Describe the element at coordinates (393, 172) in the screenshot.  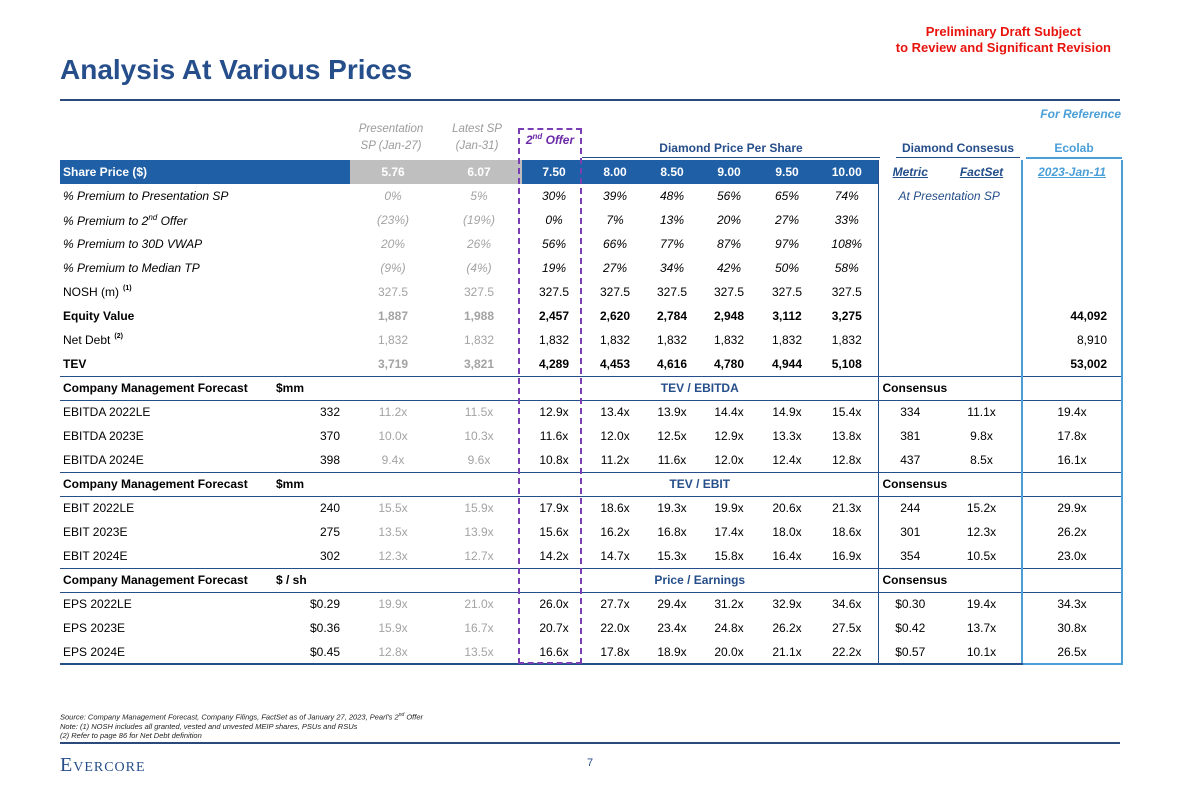
I see `share-price-value: 5.76` at that location.